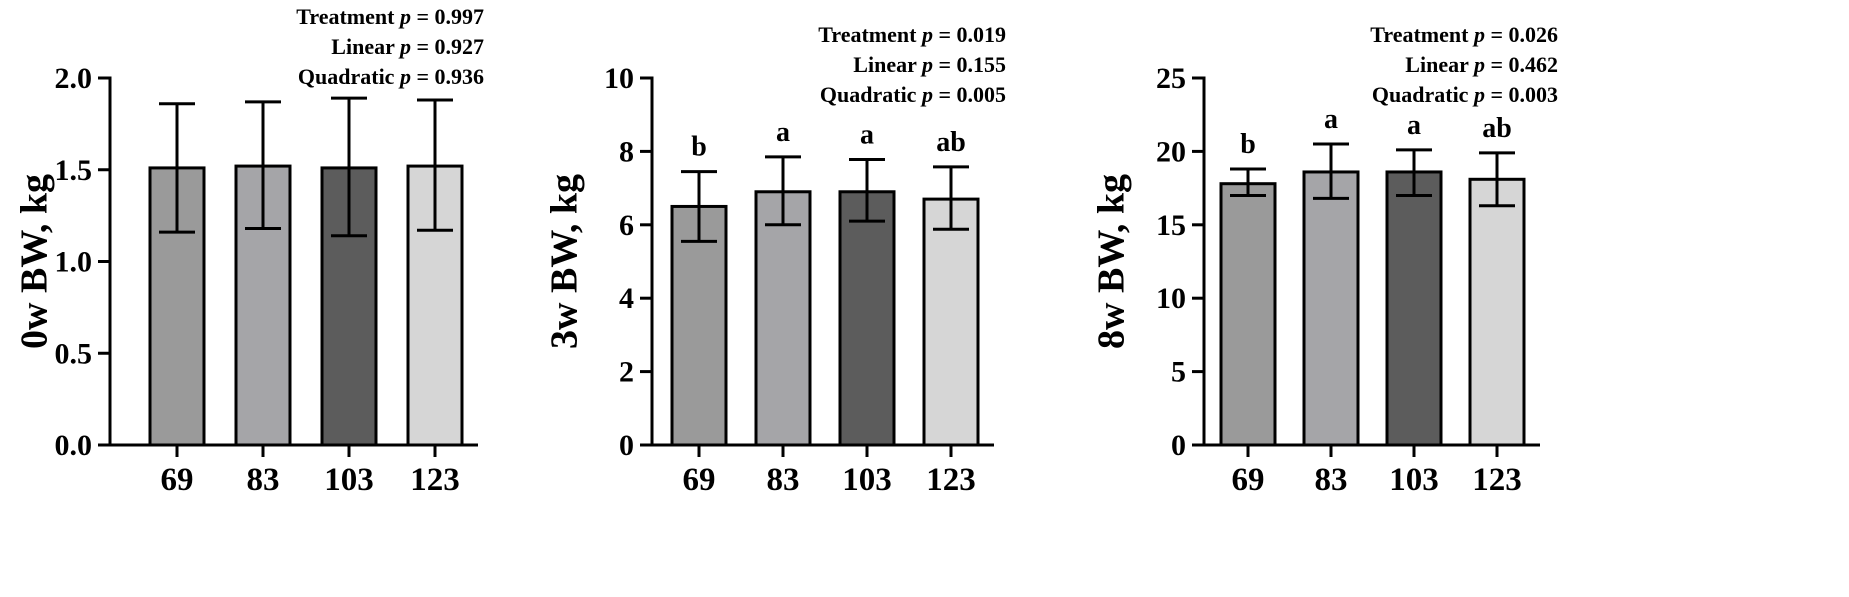 The width and height of the screenshot is (1849, 597). I want to click on y-axis-title: 8w BW, kg, so click(1112, 261).